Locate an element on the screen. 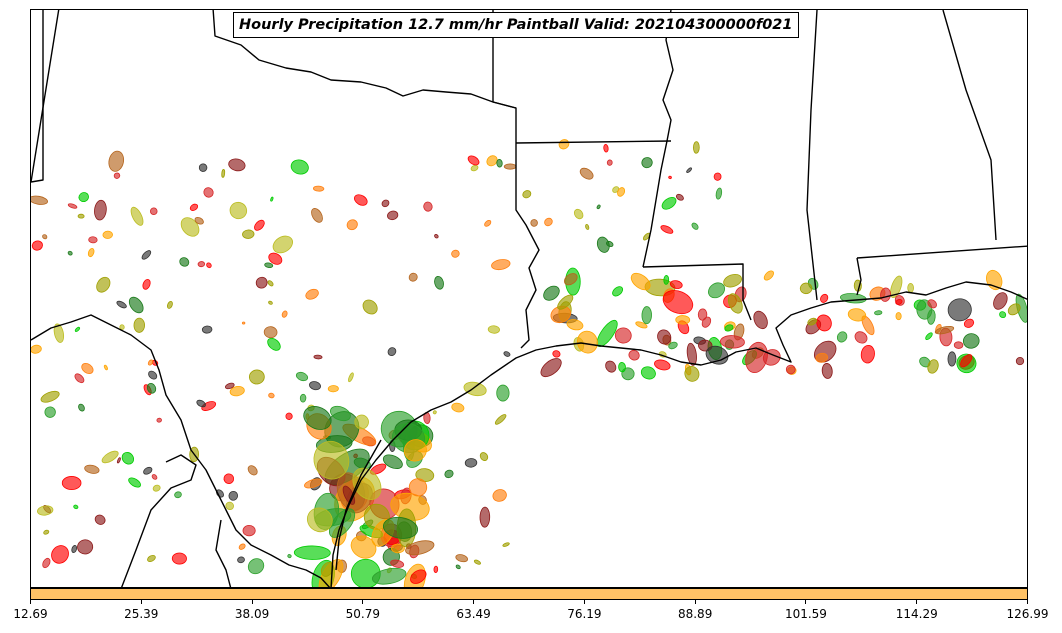 This screenshot has width=1062, height=633. mississippi-river is located at coordinates (658, 139).